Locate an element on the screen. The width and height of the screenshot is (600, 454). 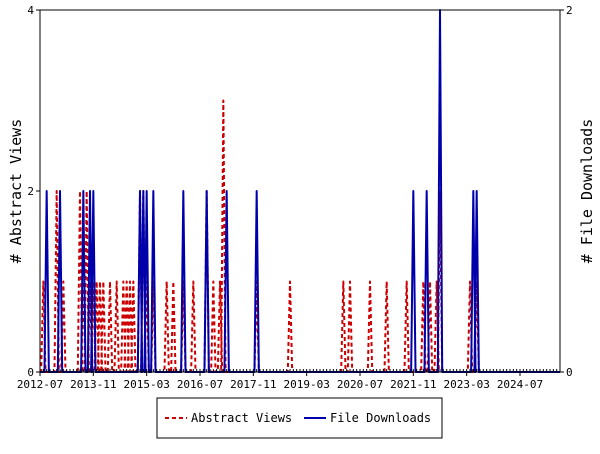
y-left-tick-label: 4 is located at coordinates (30, 10).